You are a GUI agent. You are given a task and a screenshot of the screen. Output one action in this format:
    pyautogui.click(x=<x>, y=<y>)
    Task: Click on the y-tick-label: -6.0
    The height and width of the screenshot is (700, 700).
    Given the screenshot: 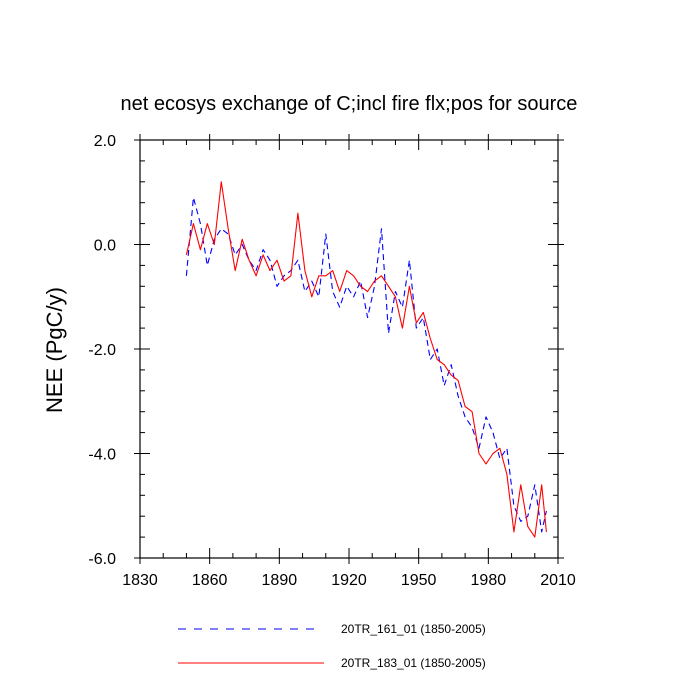 What is the action you would take?
    pyautogui.click(x=102, y=559)
    